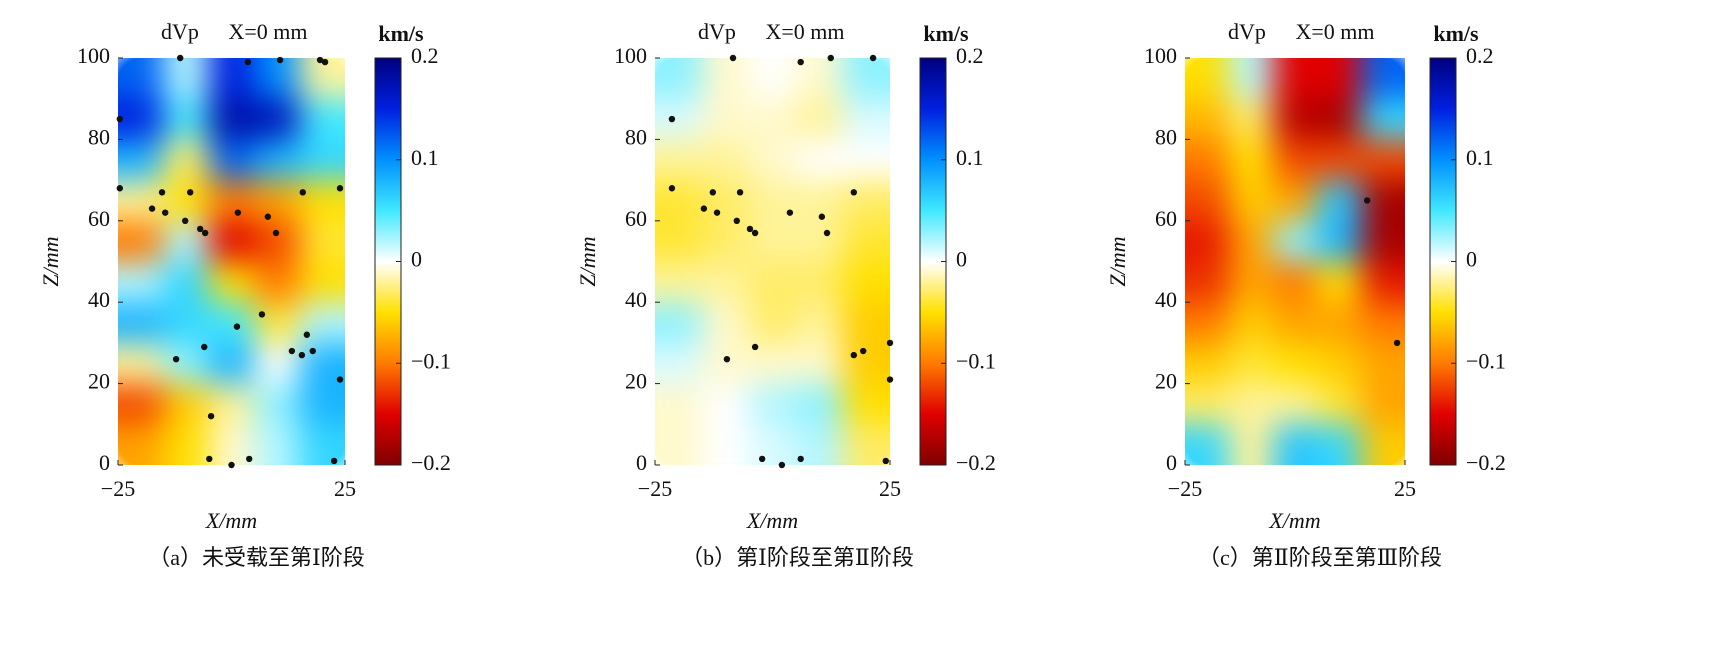 This screenshot has height=661, width=1733. Describe the element at coordinates (890, 488) in the screenshot. I see `x-tick-label: 25` at that location.